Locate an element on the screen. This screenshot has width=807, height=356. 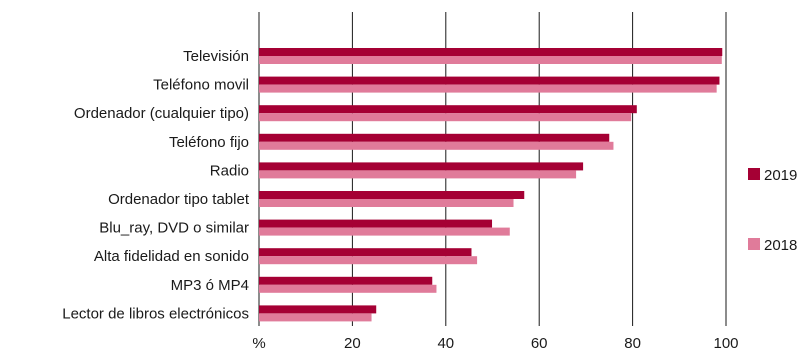
x-axis-tick-labels: % 20 40 60 80 100 is located at coordinates (495, 343).